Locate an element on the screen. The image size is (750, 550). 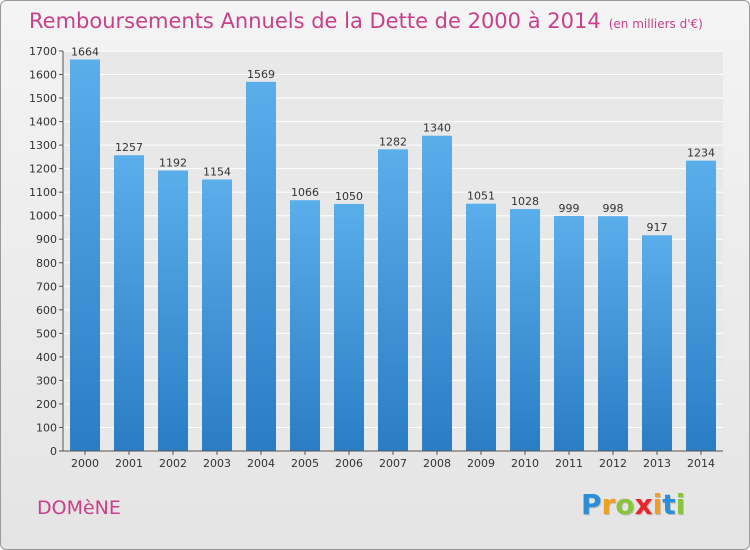
value-label-2005: 1066 is located at coordinates (305, 192).